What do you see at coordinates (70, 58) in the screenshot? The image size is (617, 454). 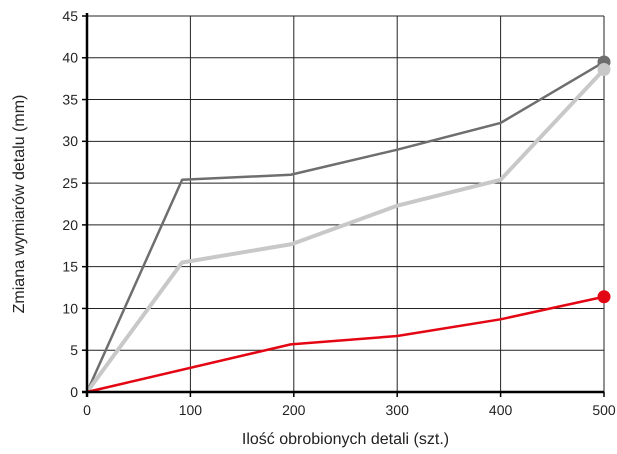 I see `y-tick-label: 40` at bounding box center [70, 58].